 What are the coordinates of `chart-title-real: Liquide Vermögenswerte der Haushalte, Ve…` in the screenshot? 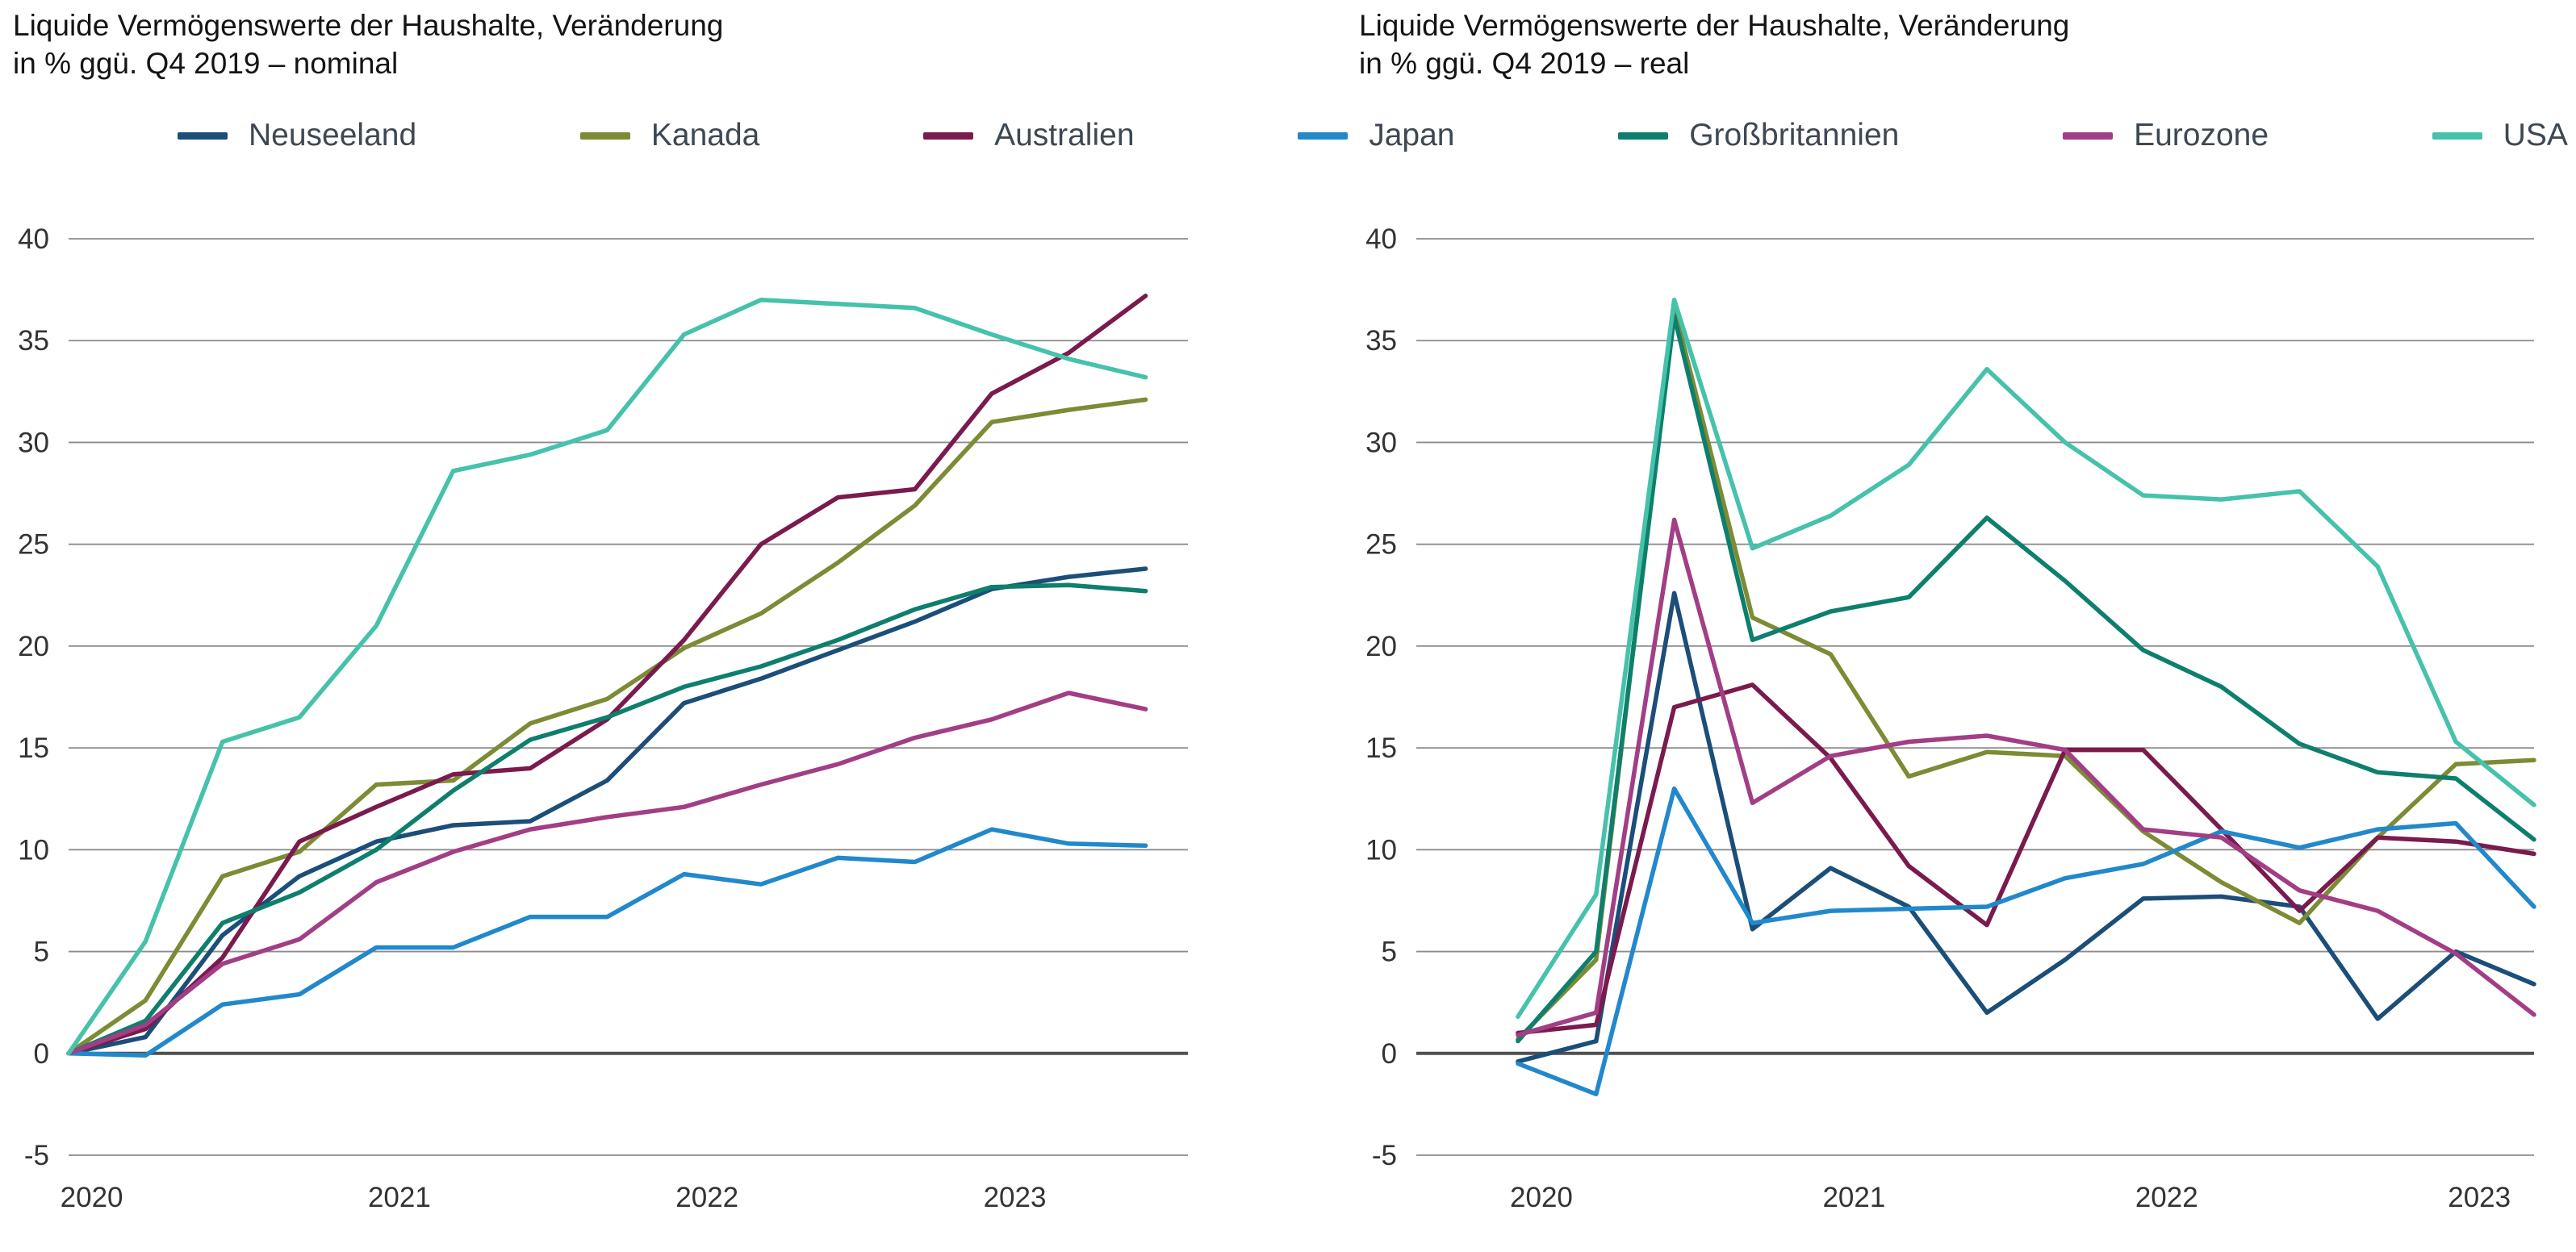 It's located at (1714, 44).